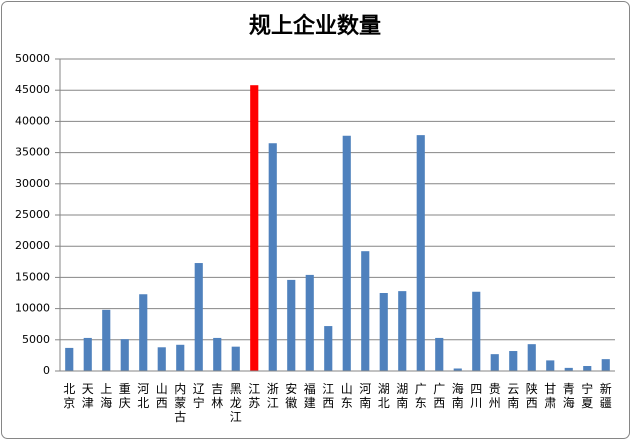  What do you see at coordinates (32, 89) in the screenshot?
I see `y-tick-label: 45000` at bounding box center [32, 89].